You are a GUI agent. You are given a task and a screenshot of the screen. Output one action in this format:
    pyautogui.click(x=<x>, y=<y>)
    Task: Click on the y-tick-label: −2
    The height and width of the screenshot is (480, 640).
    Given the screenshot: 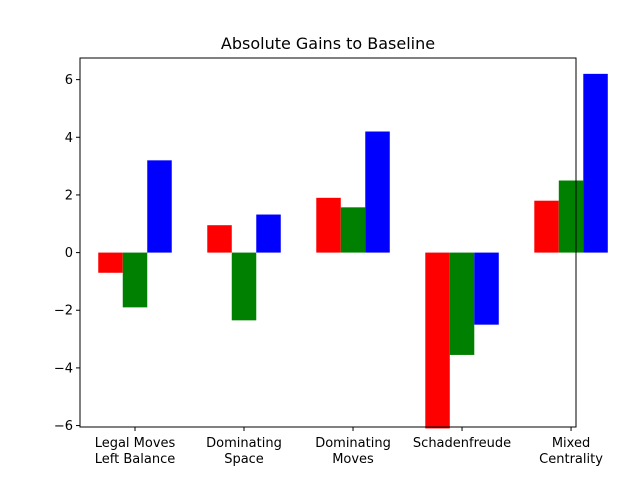 What is the action you would take?
    pyautogui.click(x=63, y=311)
    